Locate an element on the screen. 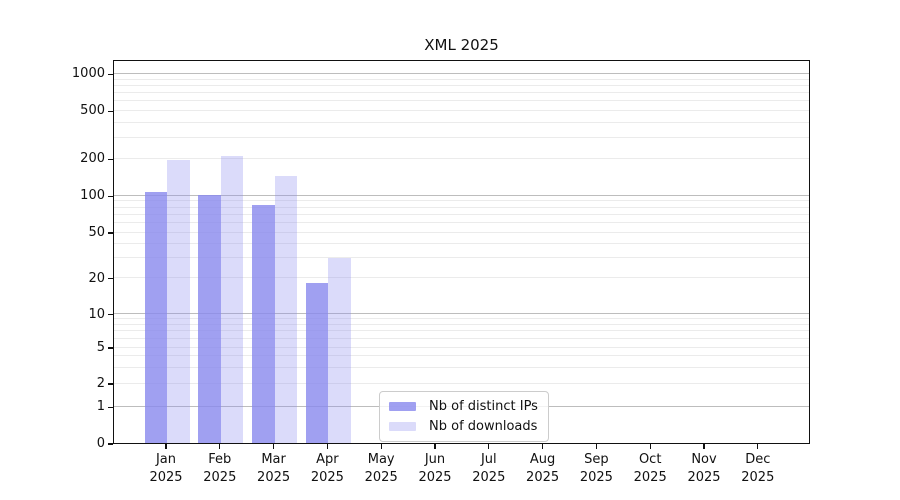 This screenshot has width=900, height=500. bar-feb-downloads is located at coordinates (232, 299).